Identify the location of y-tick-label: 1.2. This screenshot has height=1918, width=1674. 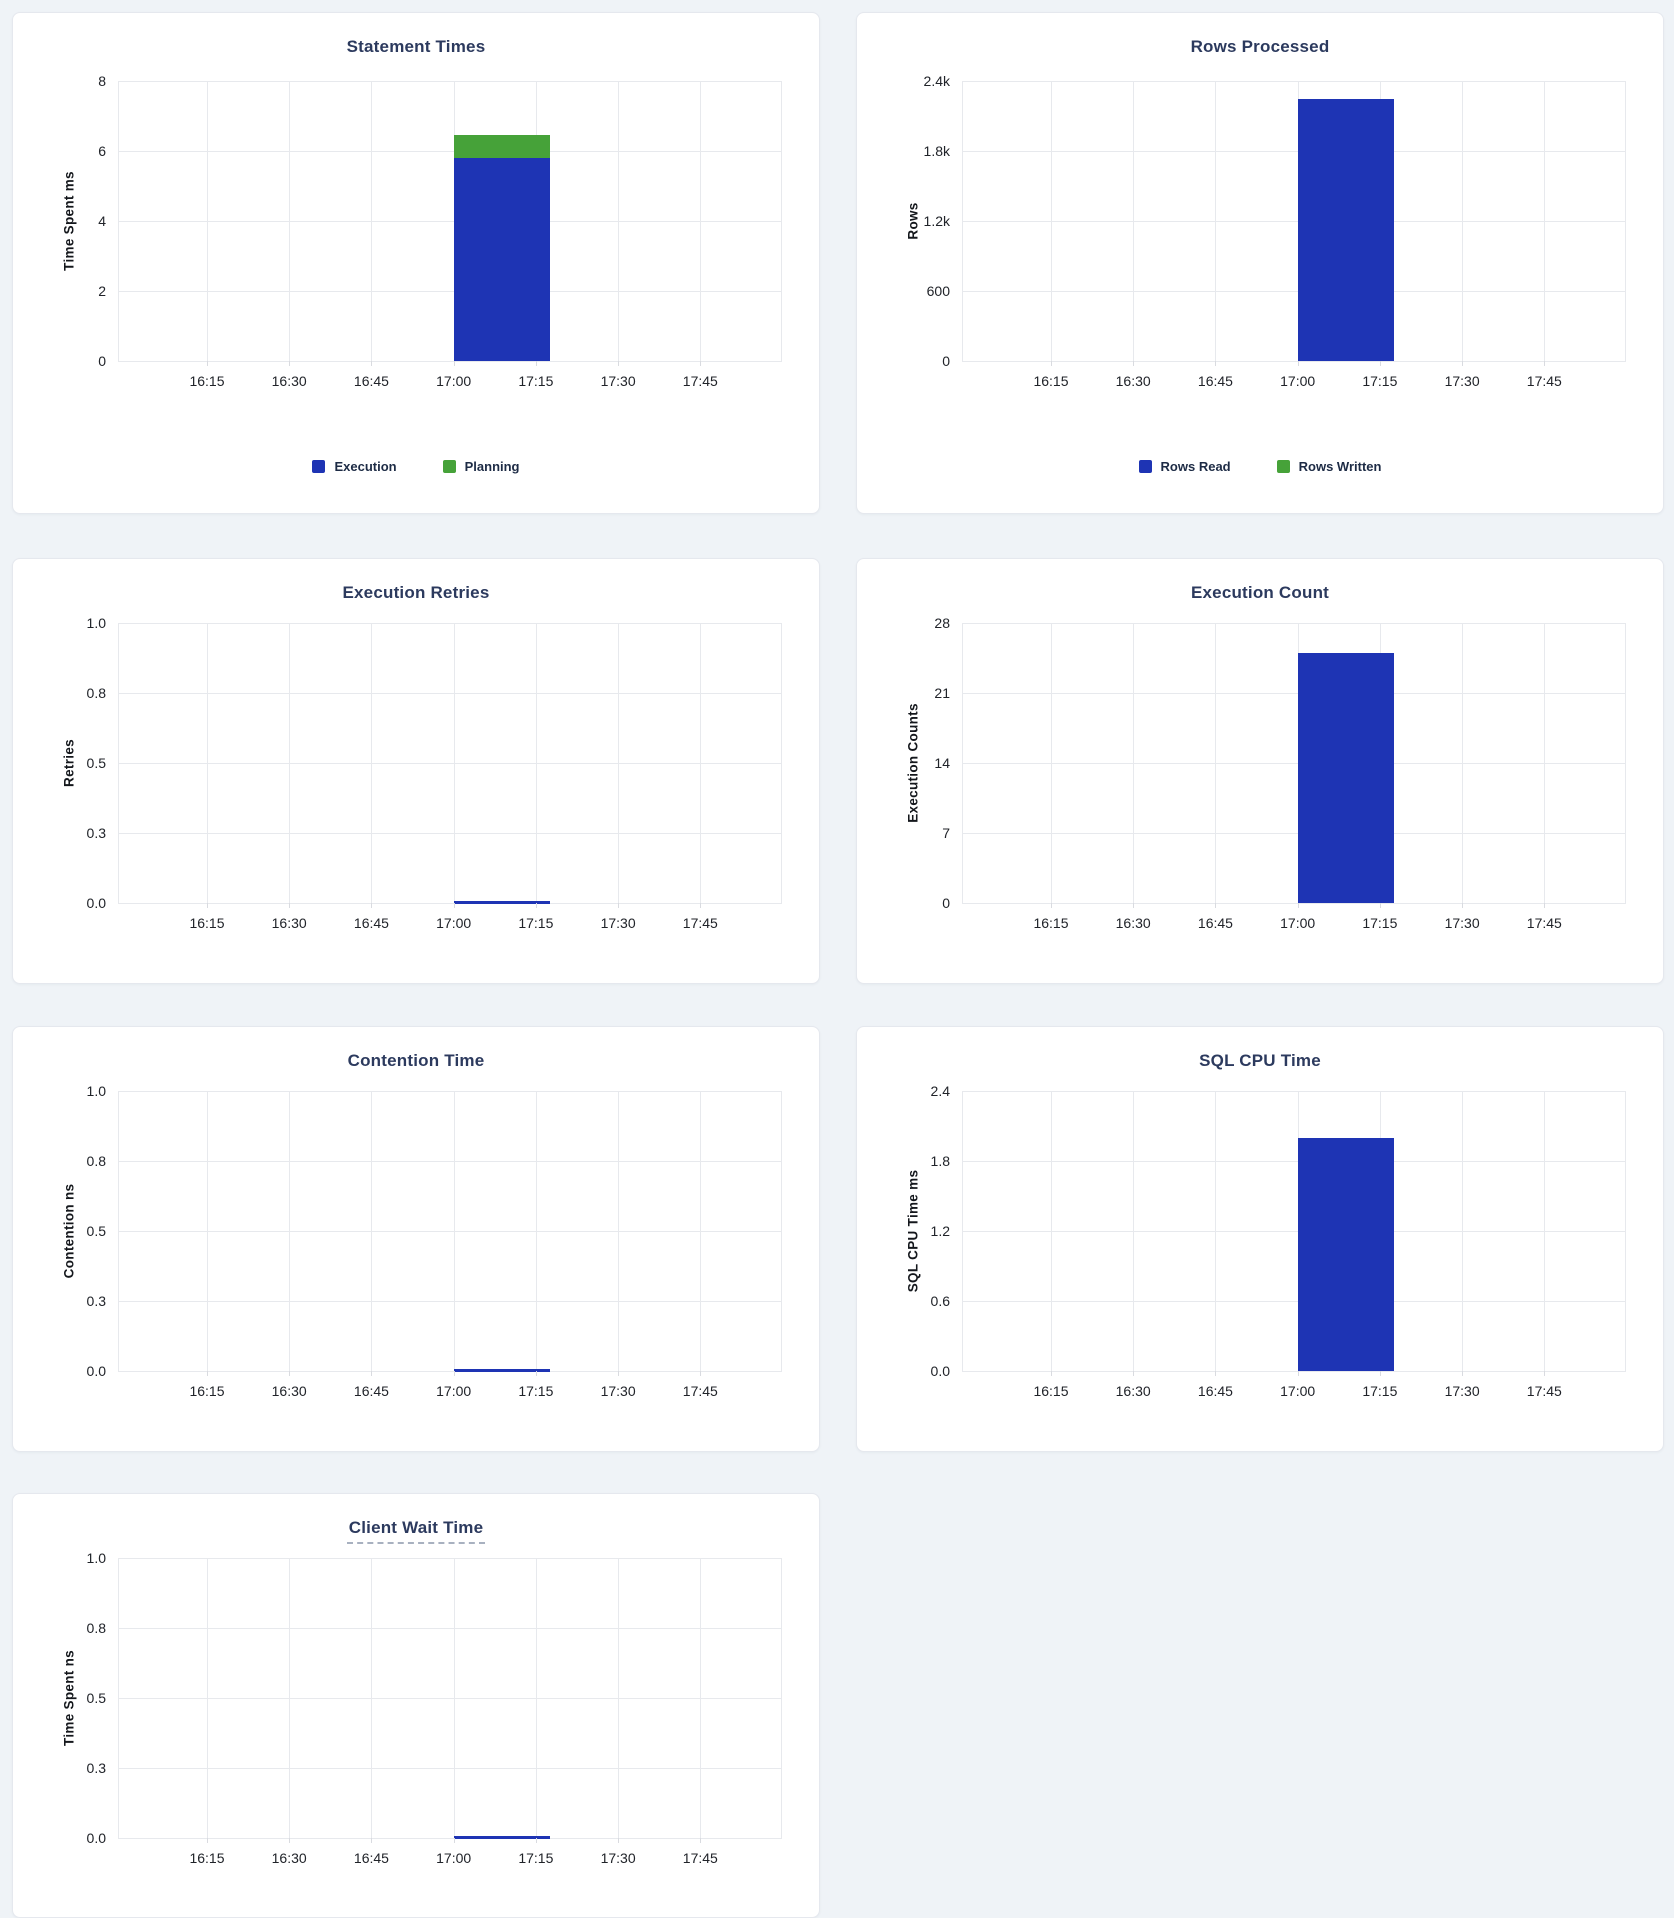
(940, 1231).